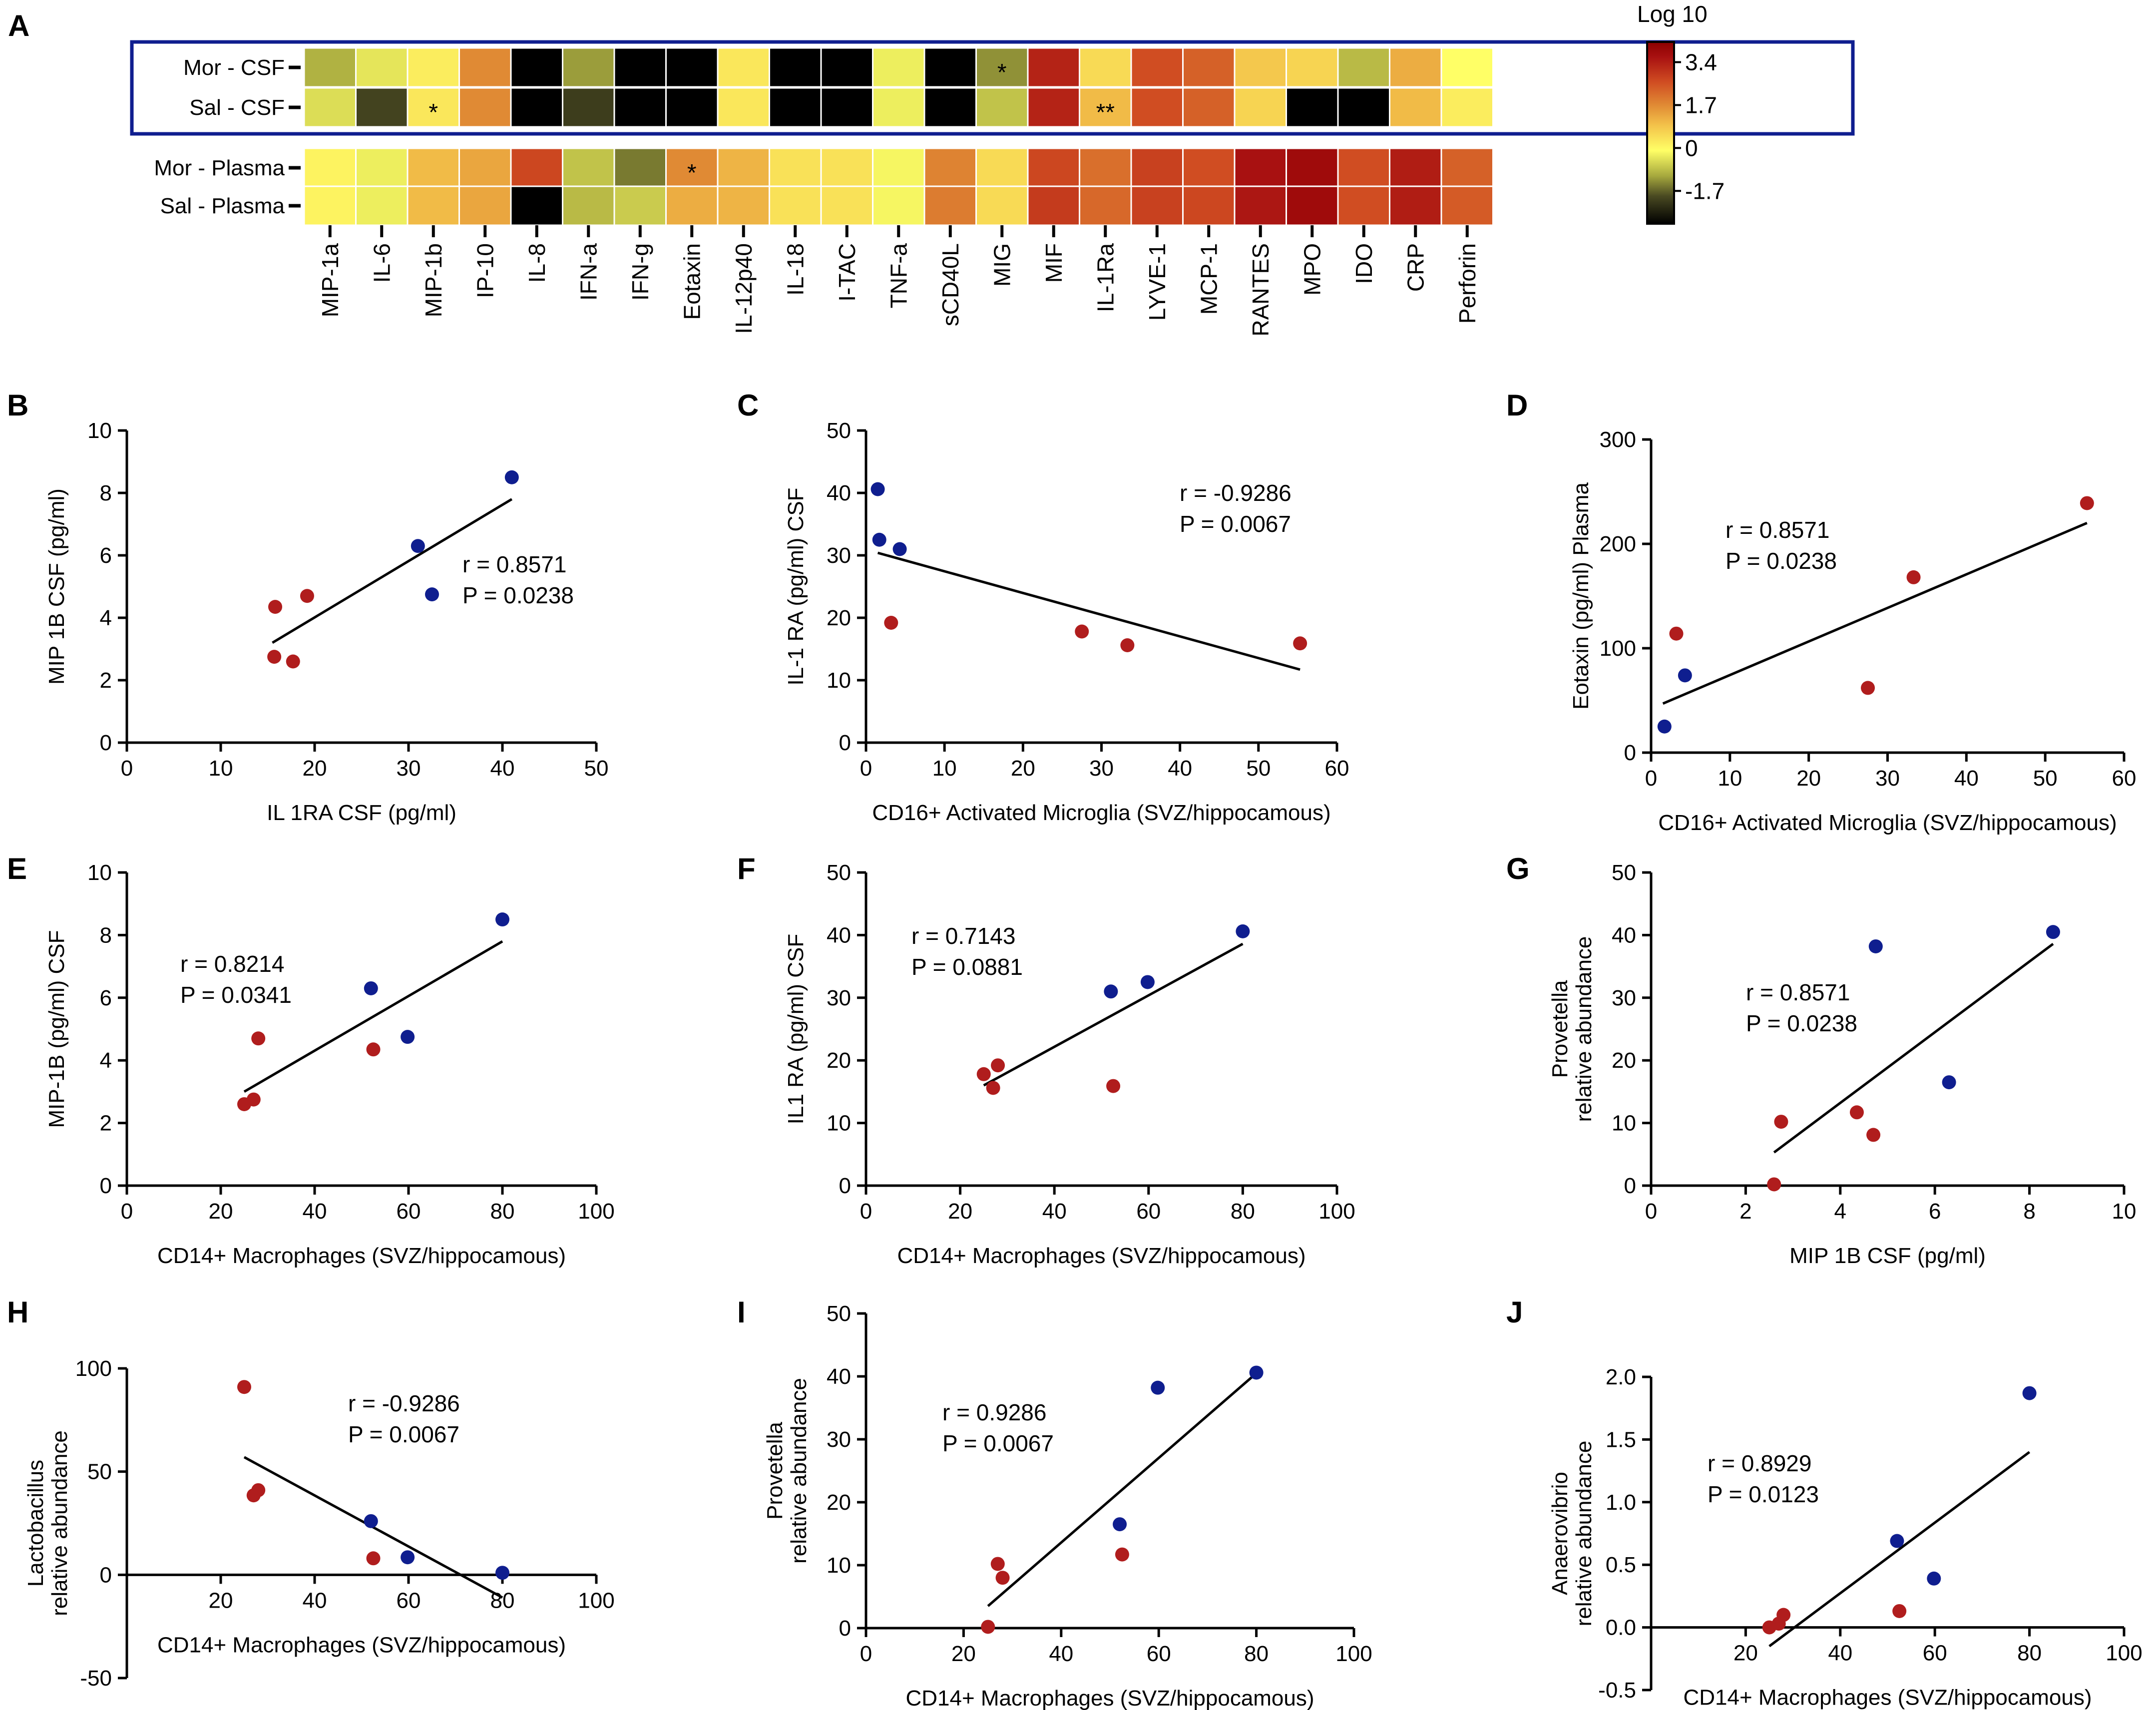 This screenshot has height=1710, width=2156. What do you see at coordinates (330, 280) in the screenshot?
I see `heatmap-column-label: MIP-1a` at bounding box center [330, 280].